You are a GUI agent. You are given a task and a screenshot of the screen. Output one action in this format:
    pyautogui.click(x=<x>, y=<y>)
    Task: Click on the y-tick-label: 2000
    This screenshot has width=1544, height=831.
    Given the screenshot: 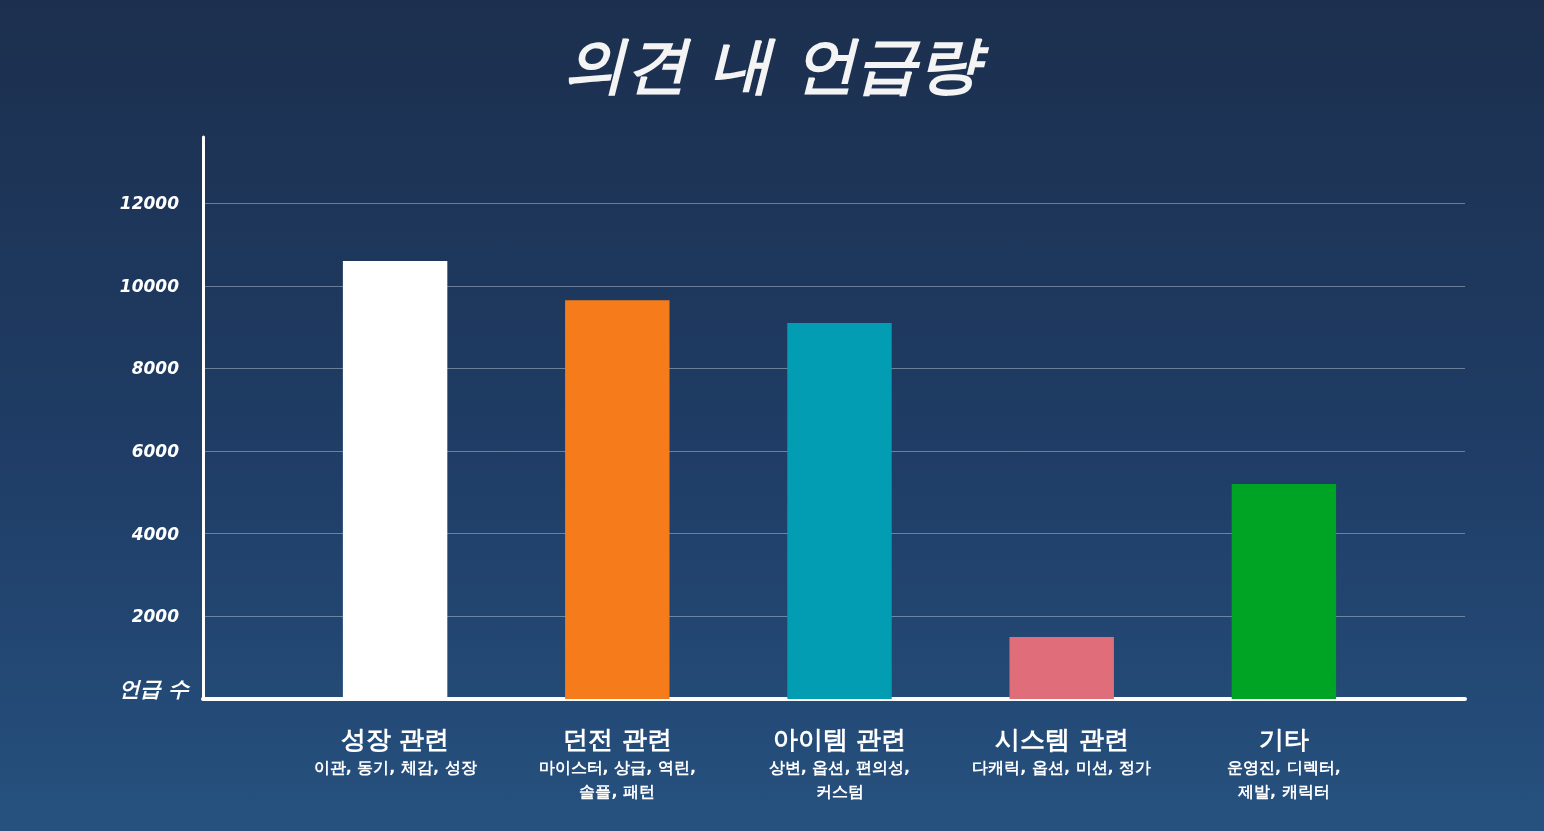 What is the action you would take?
    pyautogui.click(x=155, y=616)
    